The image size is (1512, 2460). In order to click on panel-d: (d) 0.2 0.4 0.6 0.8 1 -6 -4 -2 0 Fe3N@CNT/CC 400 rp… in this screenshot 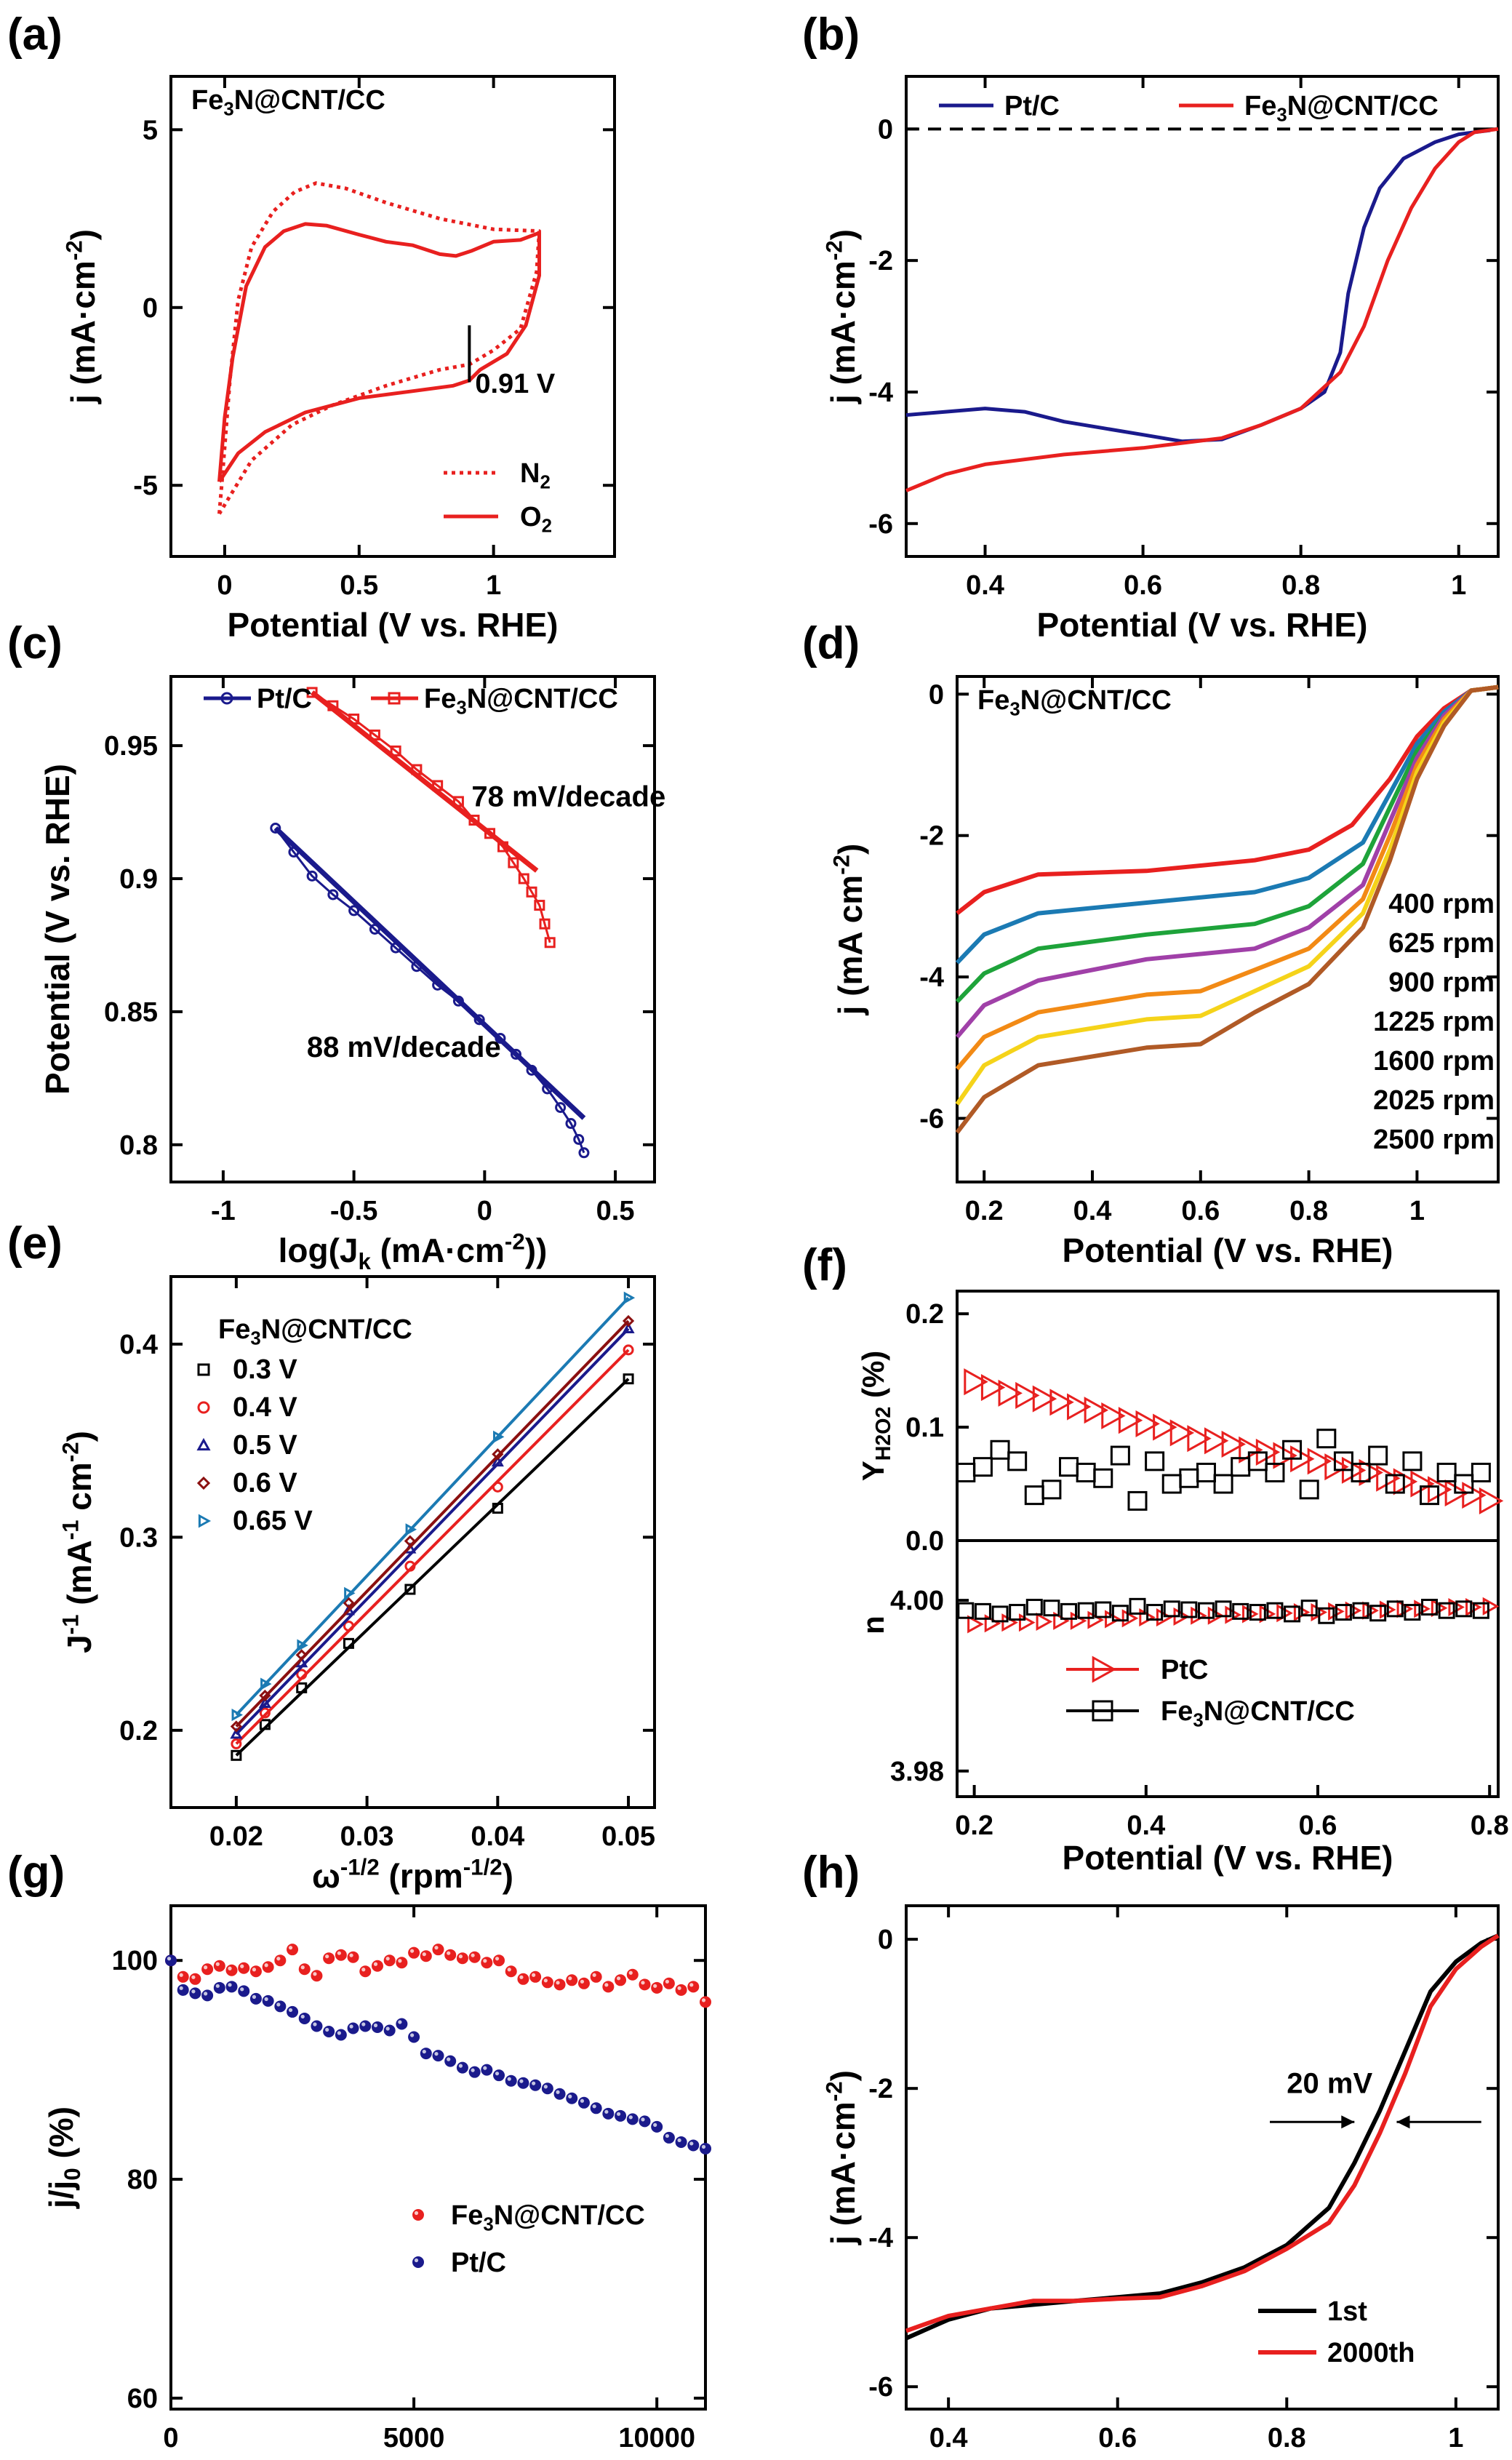, I will do `click(1151, 943)`.